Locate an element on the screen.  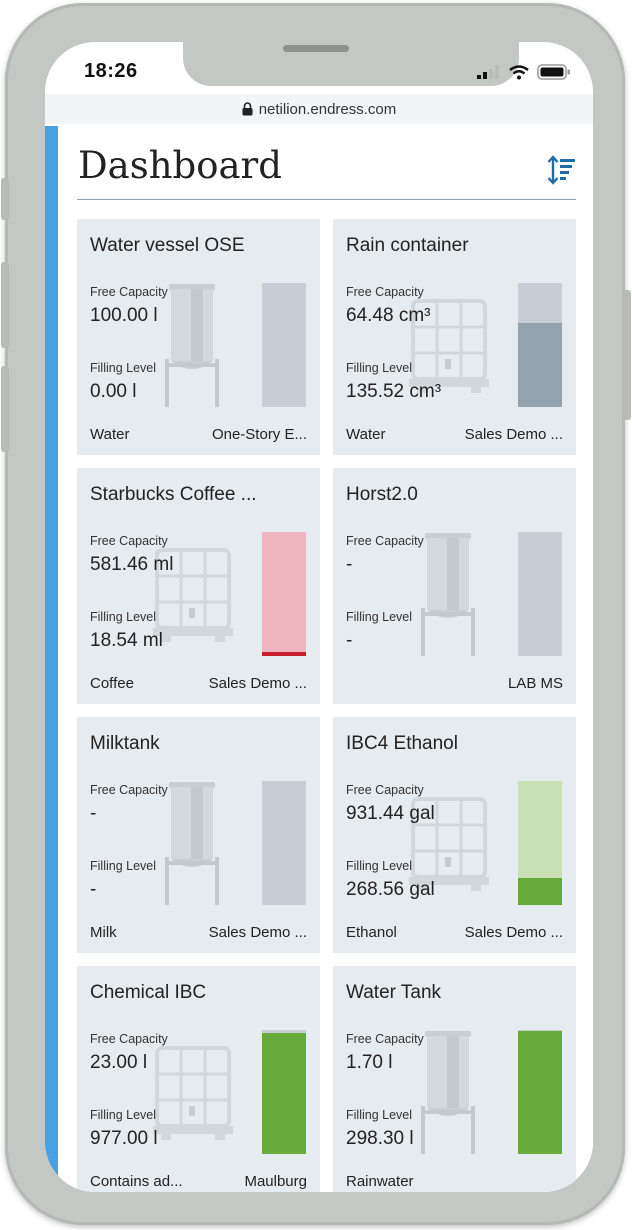
medium-label: Coffee is located at coordinates (112, 683).